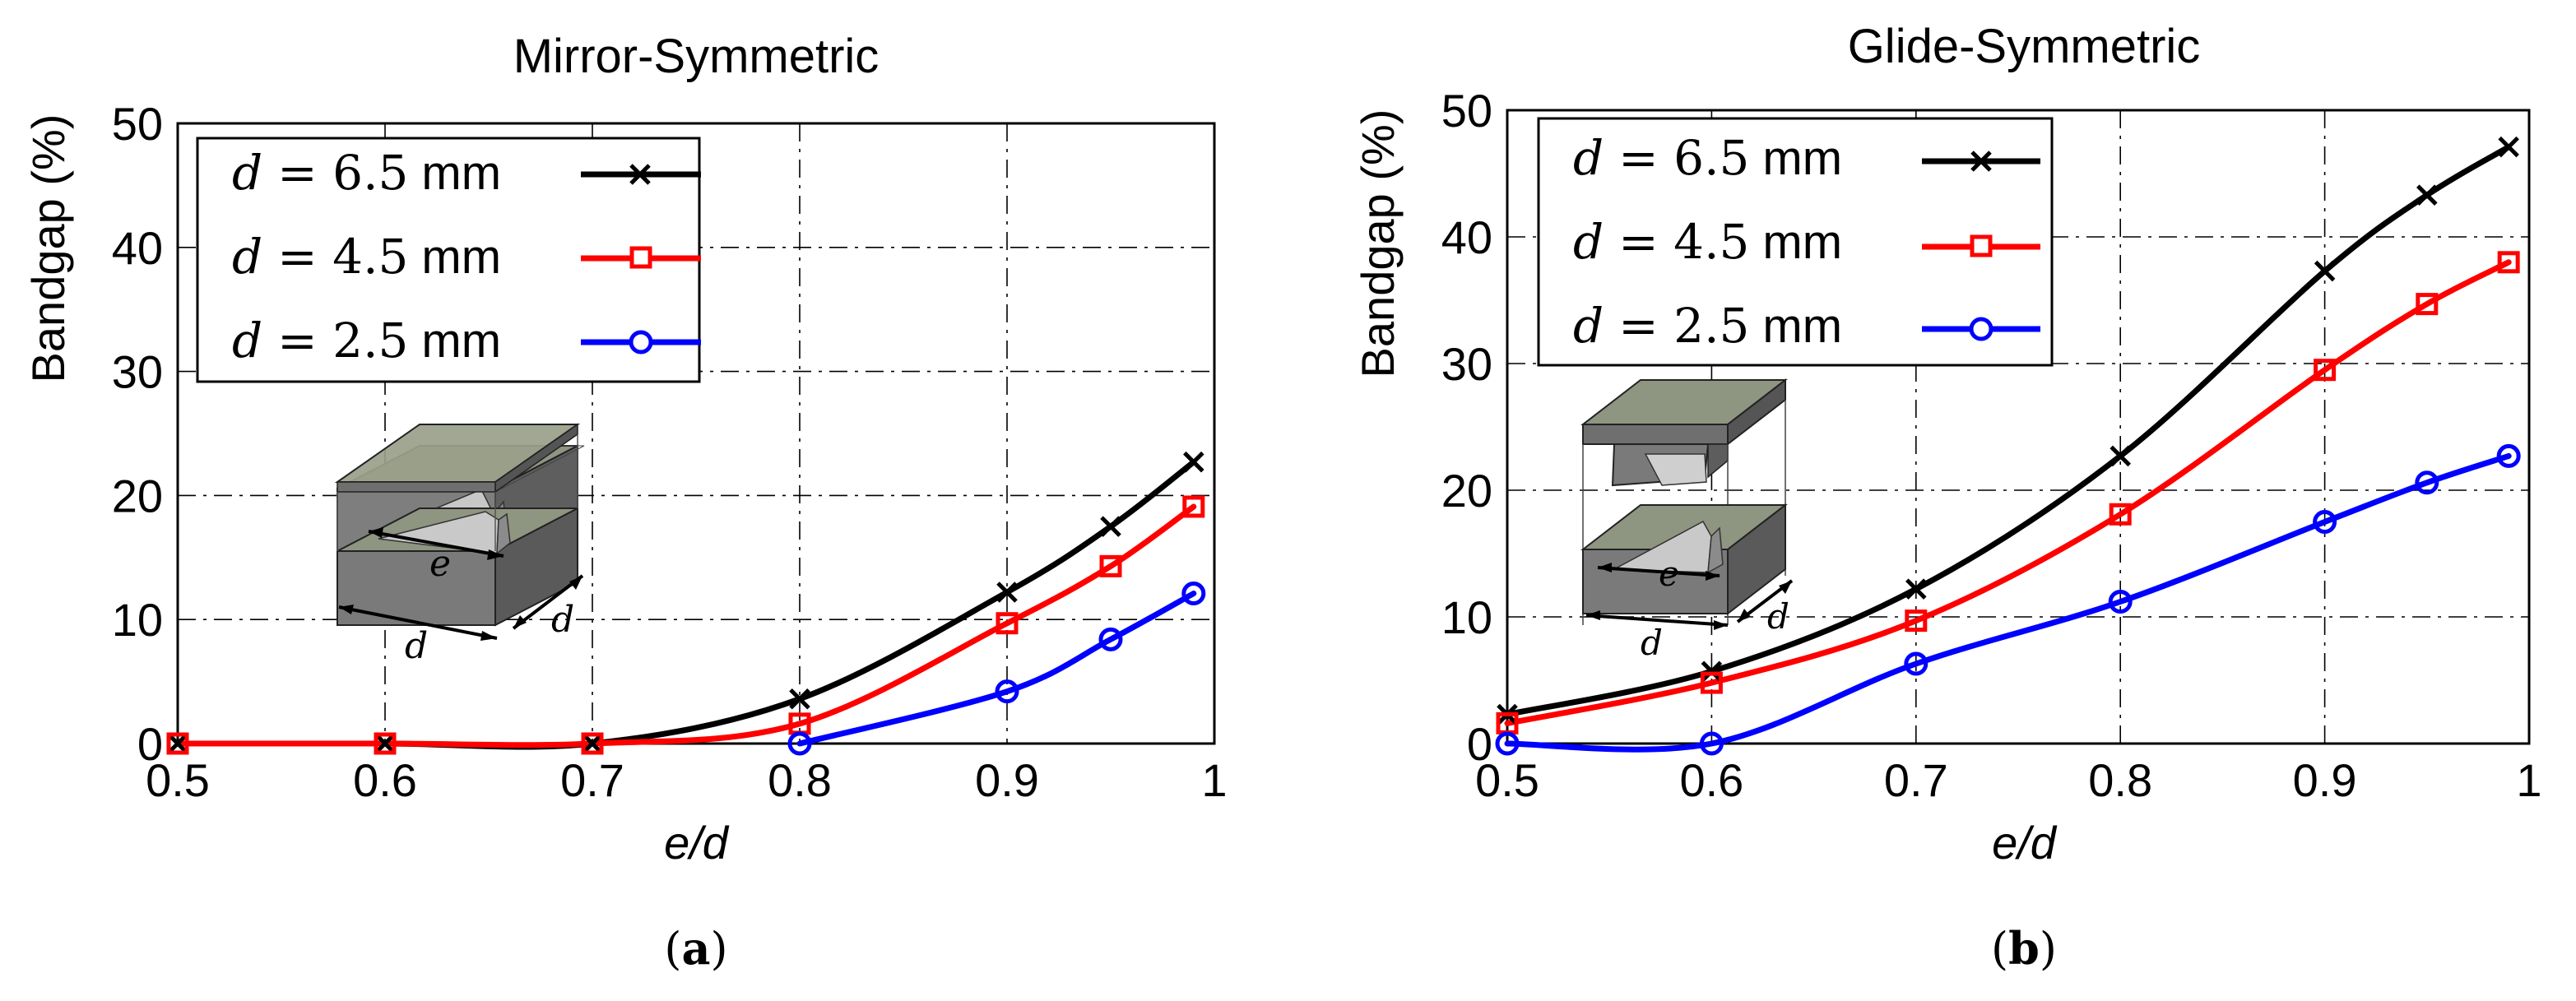 The image size is (2576, 1001). I want to click on panel-b-legend-entry-6-5: d = 6.5 mm, so click(1806, 158).